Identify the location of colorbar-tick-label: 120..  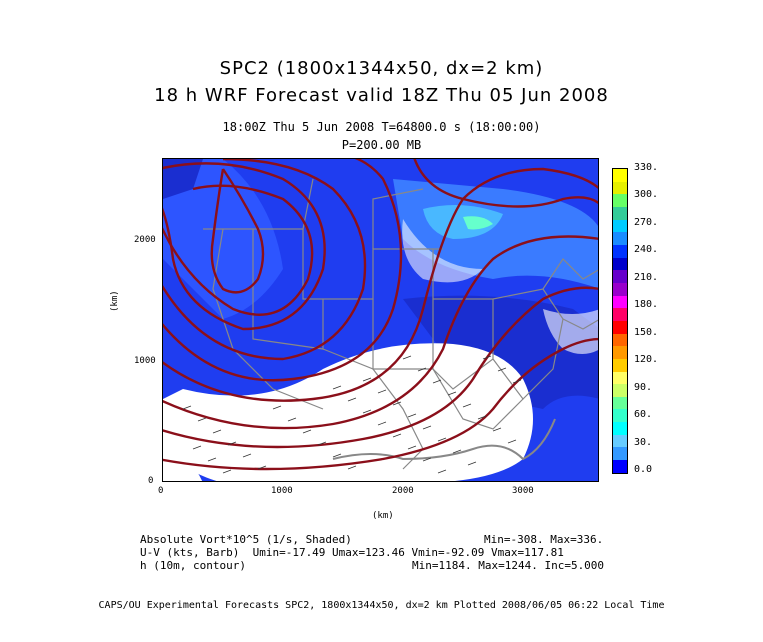
(646, 360).